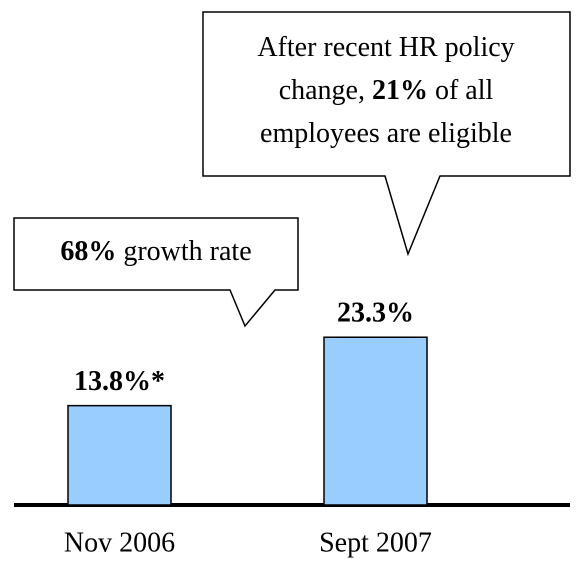 This screenshot has height=561, width=582. I want to click on x-tick-label: Nov 2006, so click(119, 542).